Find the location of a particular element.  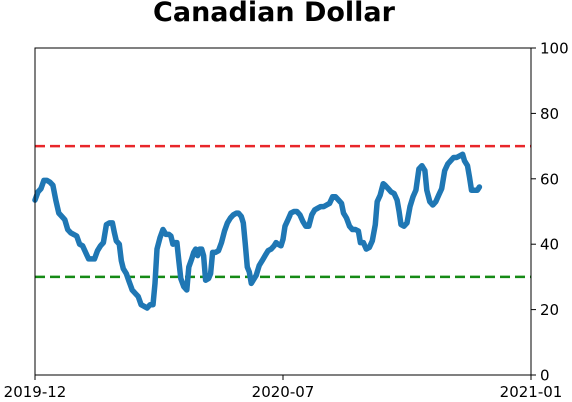

y-tick-label: 60 is located at coordinates (549, 179).